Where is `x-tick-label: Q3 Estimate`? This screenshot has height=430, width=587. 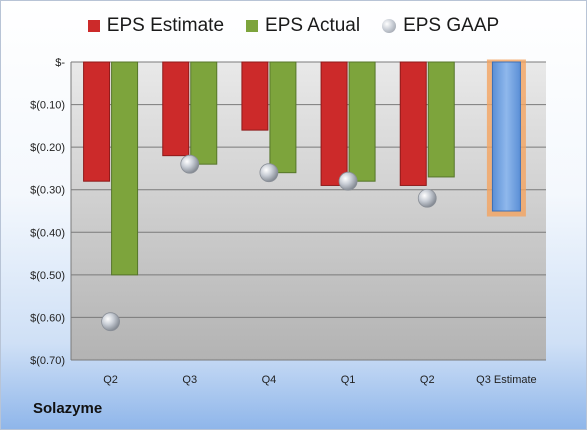 x-tick-label: Q3 Estimate is located at coordinates (506, 380).